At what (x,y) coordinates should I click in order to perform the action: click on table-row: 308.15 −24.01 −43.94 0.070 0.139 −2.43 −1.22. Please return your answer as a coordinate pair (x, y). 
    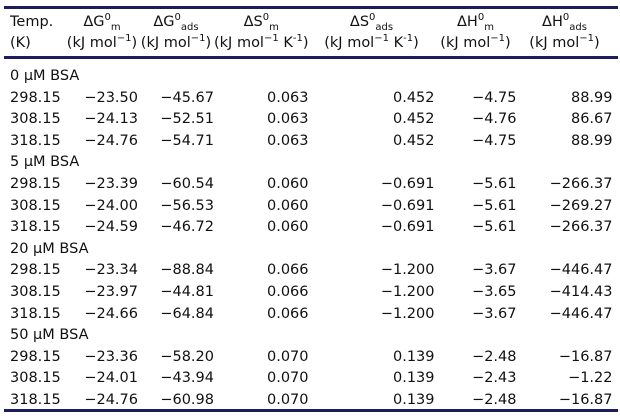
    Looking at the image, I should click on (311, 379).